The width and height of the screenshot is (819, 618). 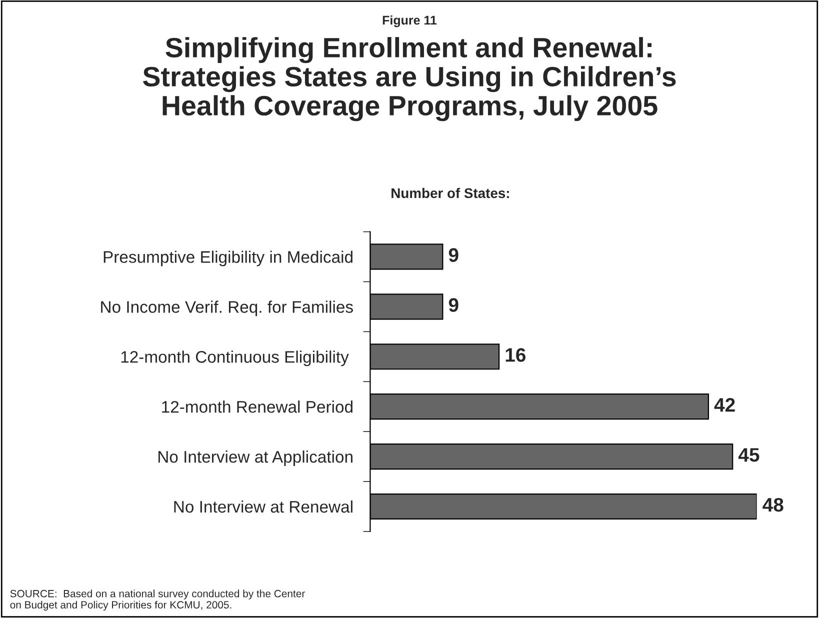 What do you see at coordinates (235, 358) in the screenshot?
I see `y-tick-label: 12-month Continuous Eligibility` at bounding box center [235, 358].